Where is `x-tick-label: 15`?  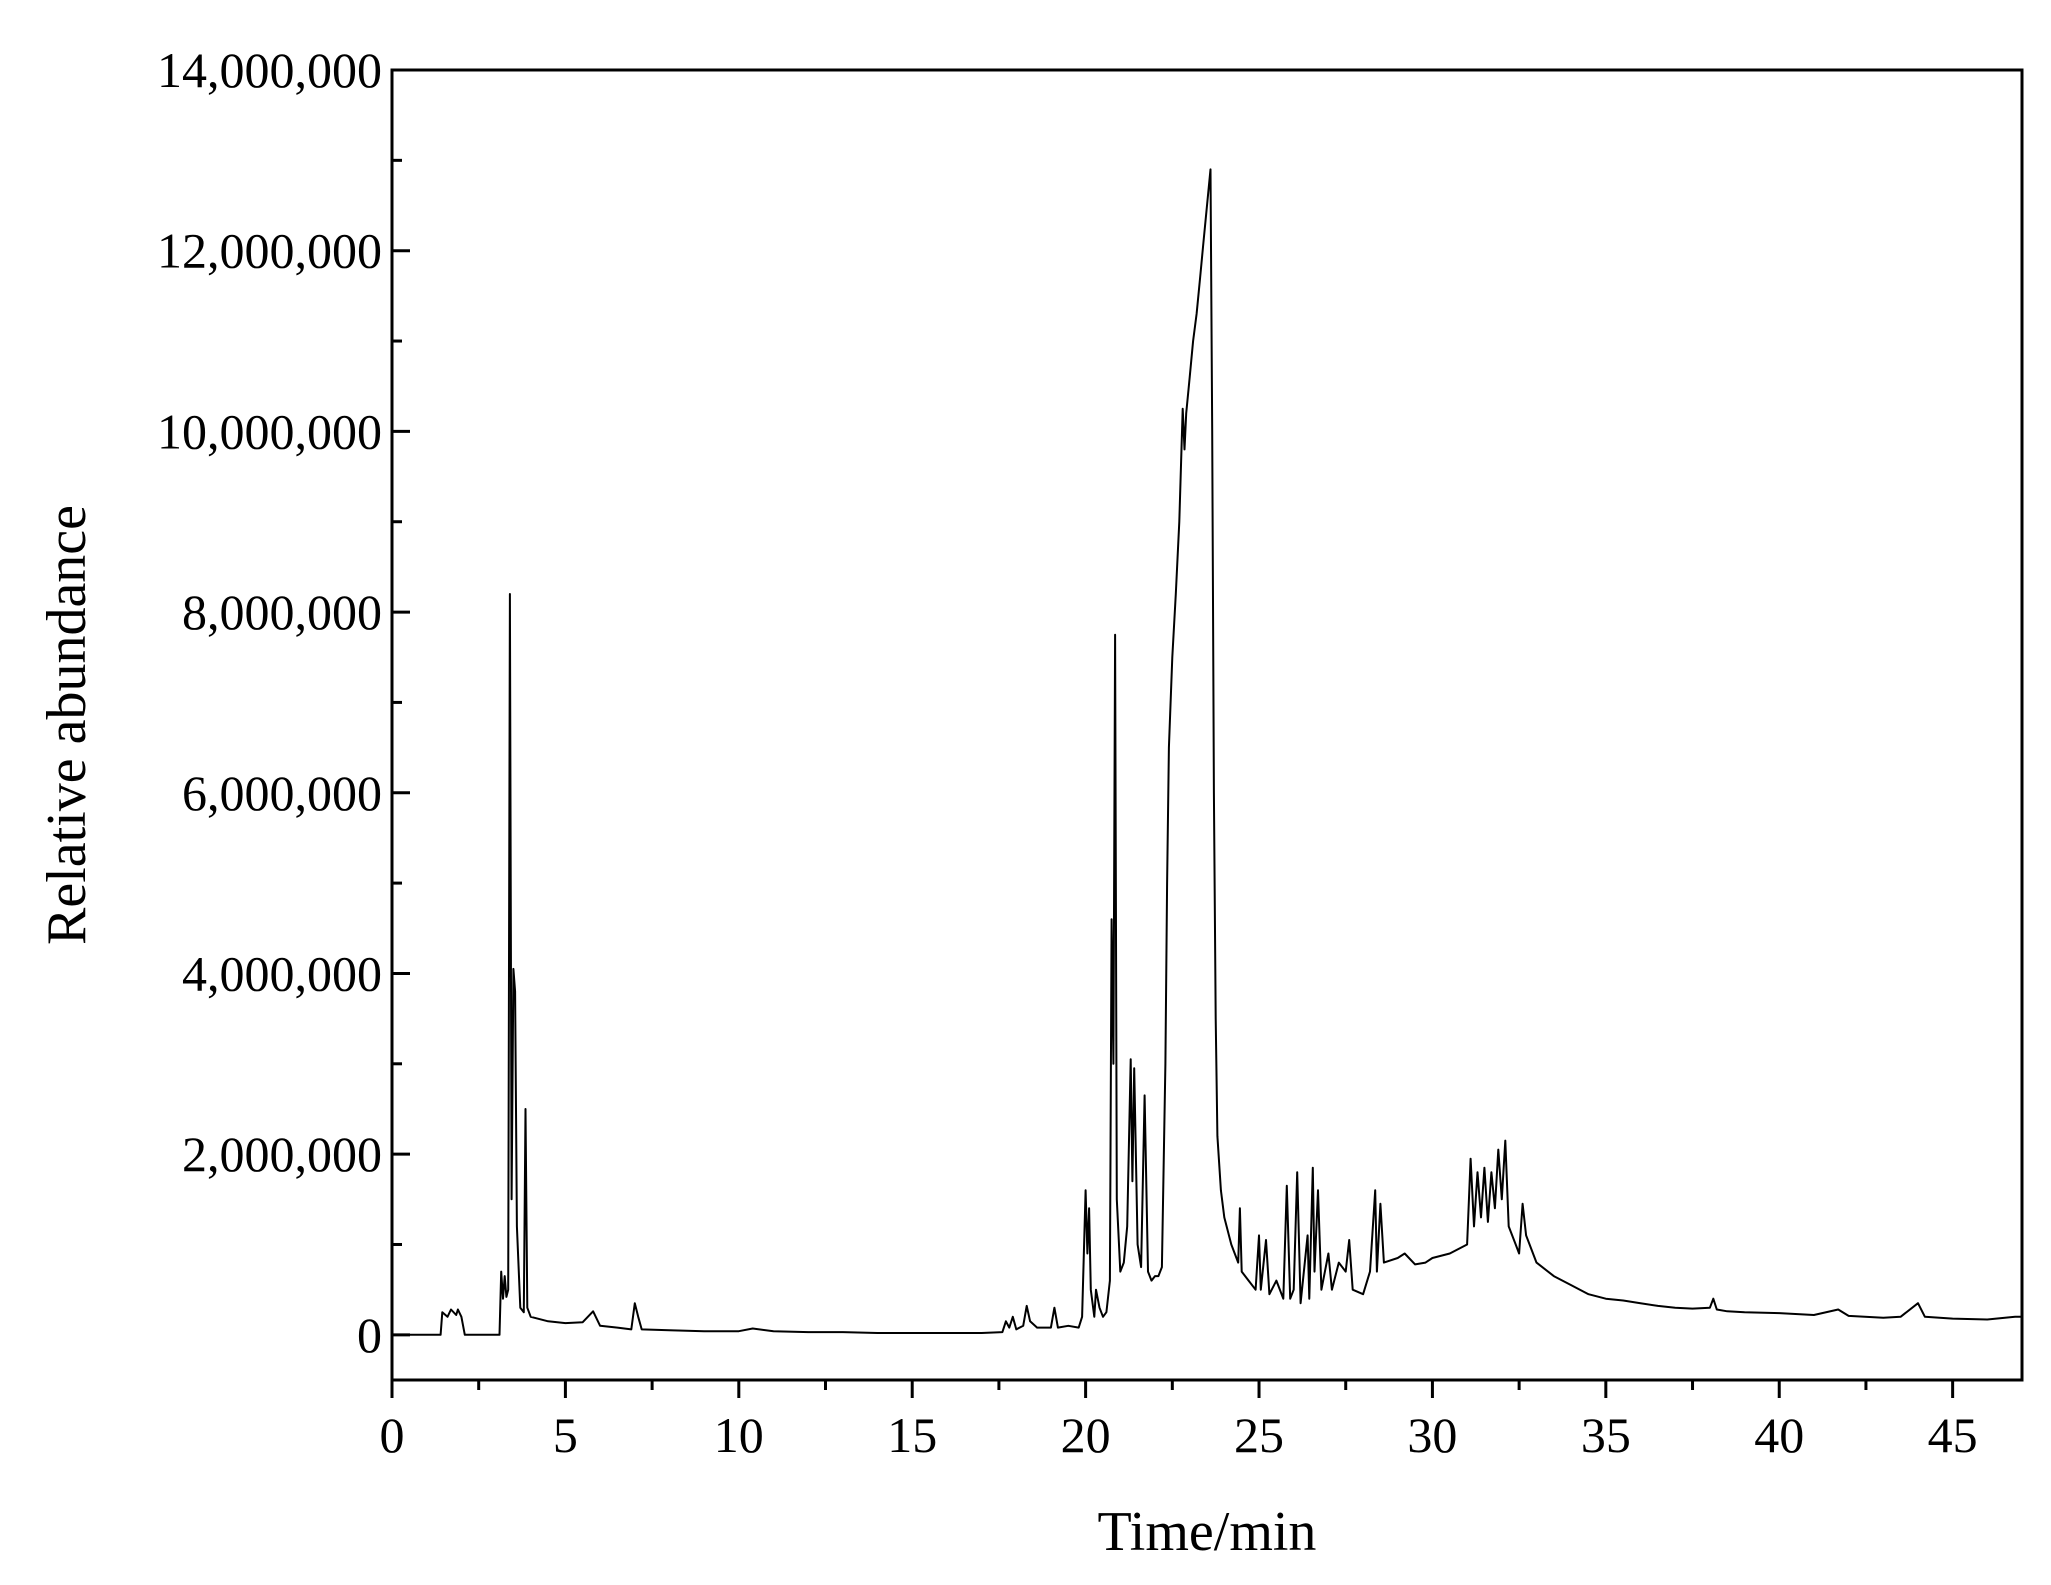 x-tick-label: 15 is located at coordinates (912, 1435).